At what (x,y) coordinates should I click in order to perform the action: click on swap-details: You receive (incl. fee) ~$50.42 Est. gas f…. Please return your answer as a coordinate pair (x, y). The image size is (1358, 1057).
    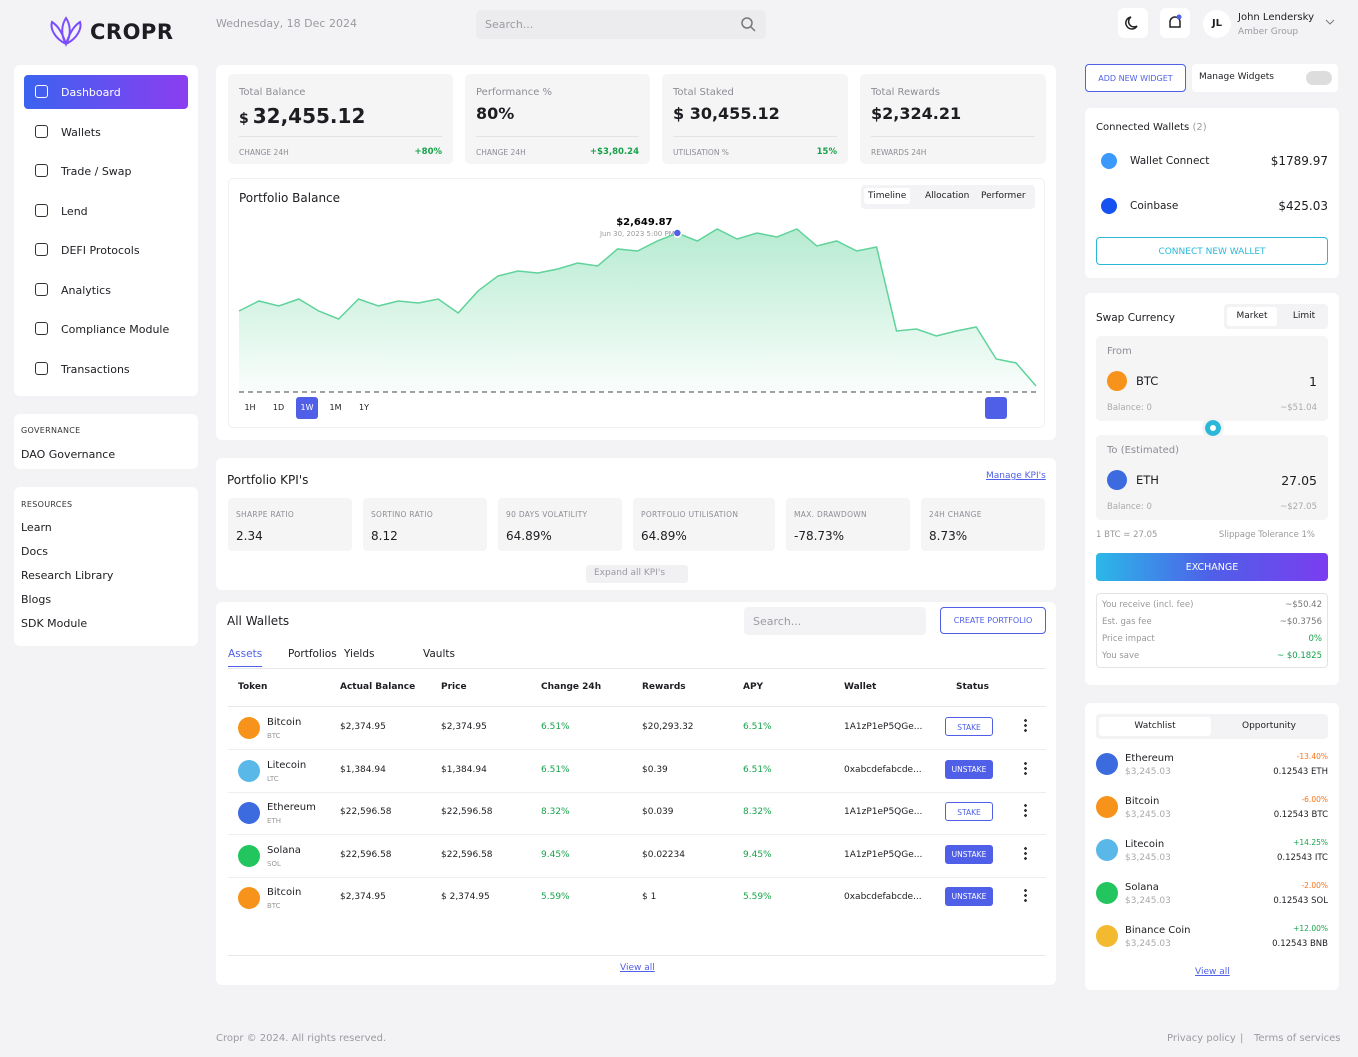
    Looking at the image, I should click on (1212, 630).